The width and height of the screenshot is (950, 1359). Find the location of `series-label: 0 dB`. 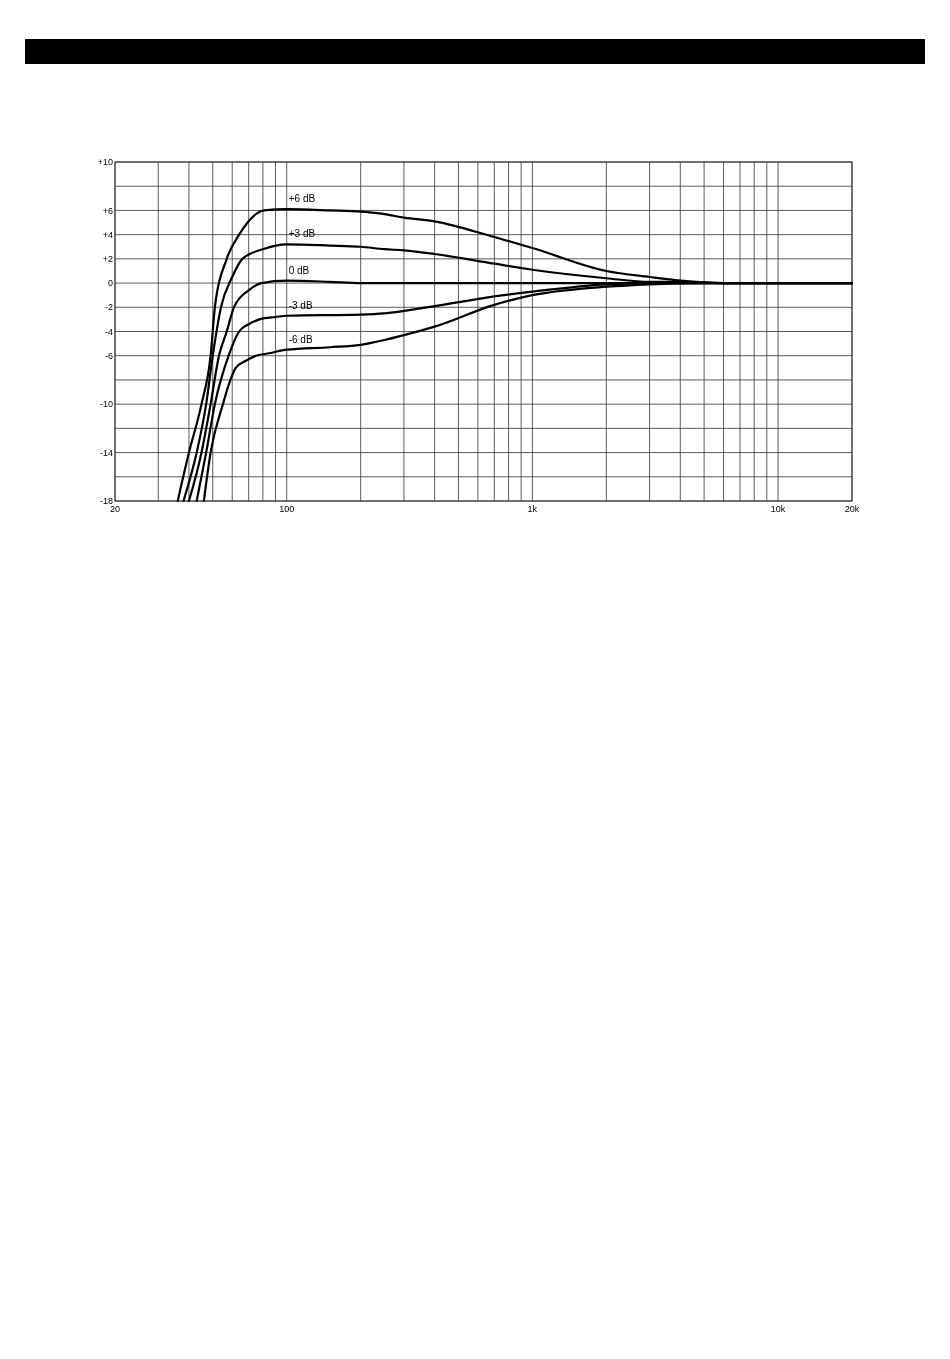

series-label: 0 dB is located at coordinates (299, 270).